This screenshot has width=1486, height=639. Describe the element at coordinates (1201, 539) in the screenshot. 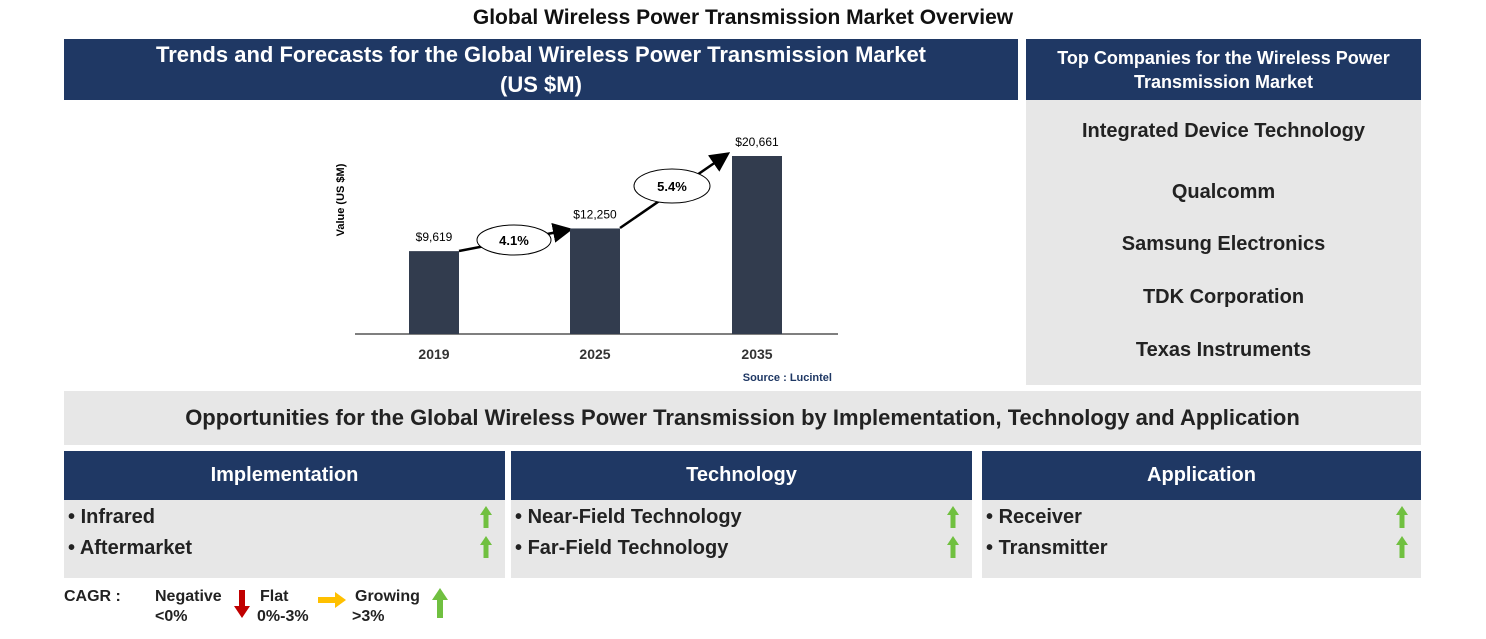

I see `column-body: • Receiver • Transmitter` at that location.